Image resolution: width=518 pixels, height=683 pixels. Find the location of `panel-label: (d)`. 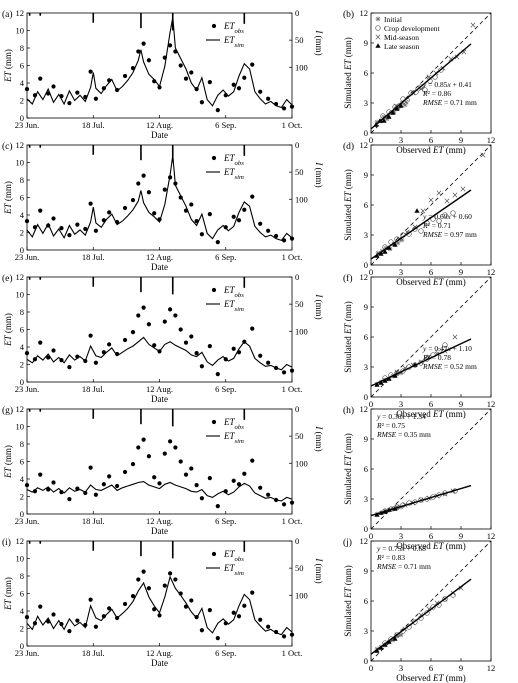

panel-label: (d) is located at coordinates (348, 146).